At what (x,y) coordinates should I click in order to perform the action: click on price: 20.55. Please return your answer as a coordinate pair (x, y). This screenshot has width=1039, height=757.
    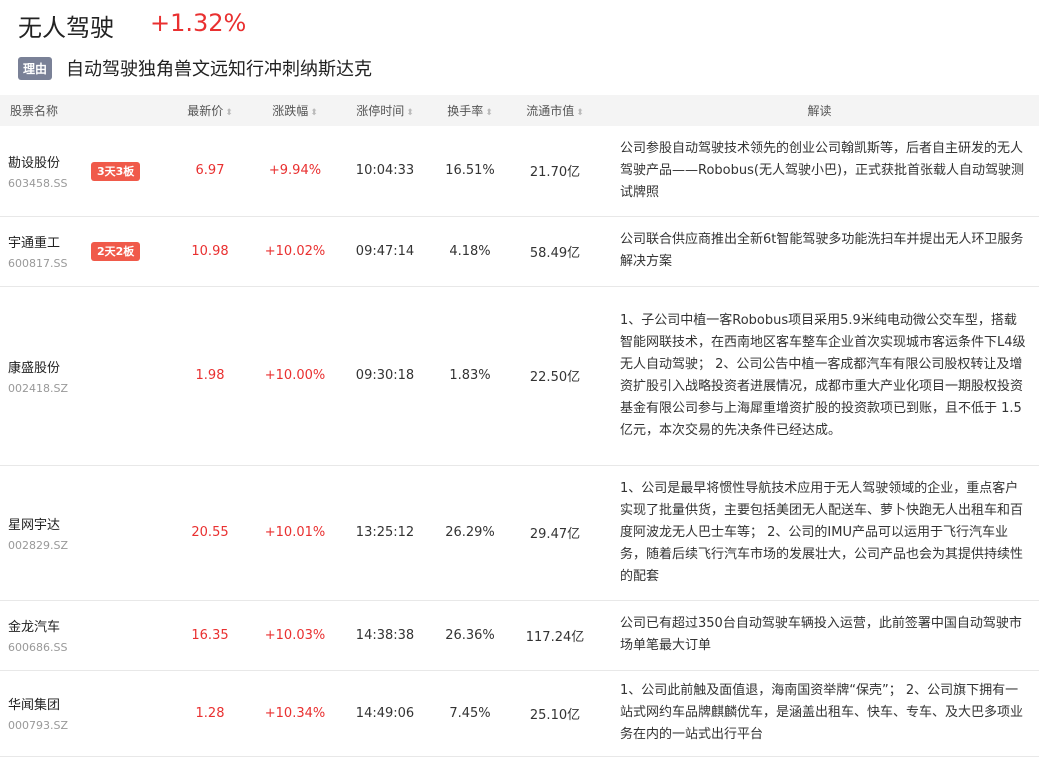
    Looking at the image, I should click on (210, 533).